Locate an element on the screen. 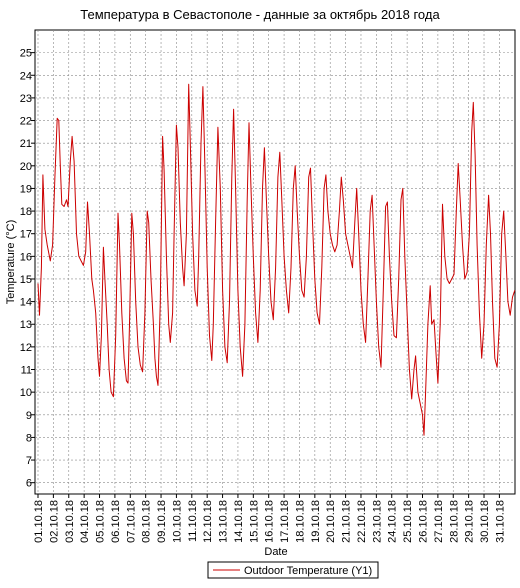  x-tick-label: 03.10.18 is located at coordinates (70, 521).